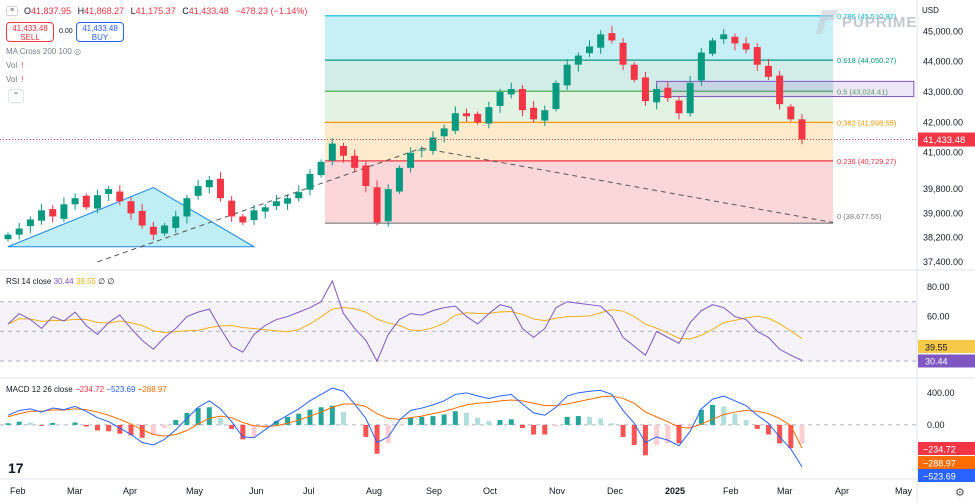  What do you see at coordinates (152, 389) in the screenshot?
I see `macd-signal-value: −288.97` at bounding box center [152, 389].